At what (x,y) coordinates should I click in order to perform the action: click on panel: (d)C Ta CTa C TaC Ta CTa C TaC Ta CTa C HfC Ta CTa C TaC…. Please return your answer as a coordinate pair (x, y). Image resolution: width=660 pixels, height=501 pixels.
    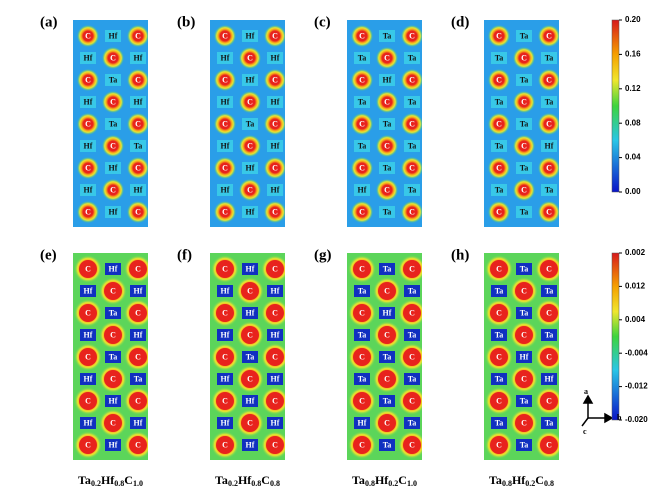
    Looking at the image, I should click on (505, 120).